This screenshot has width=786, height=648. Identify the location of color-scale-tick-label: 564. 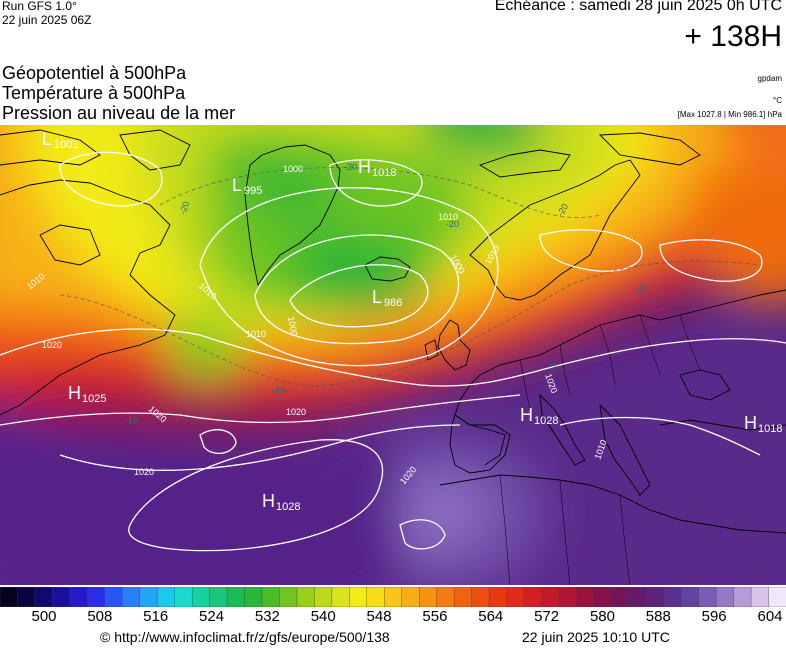
(491, 616).